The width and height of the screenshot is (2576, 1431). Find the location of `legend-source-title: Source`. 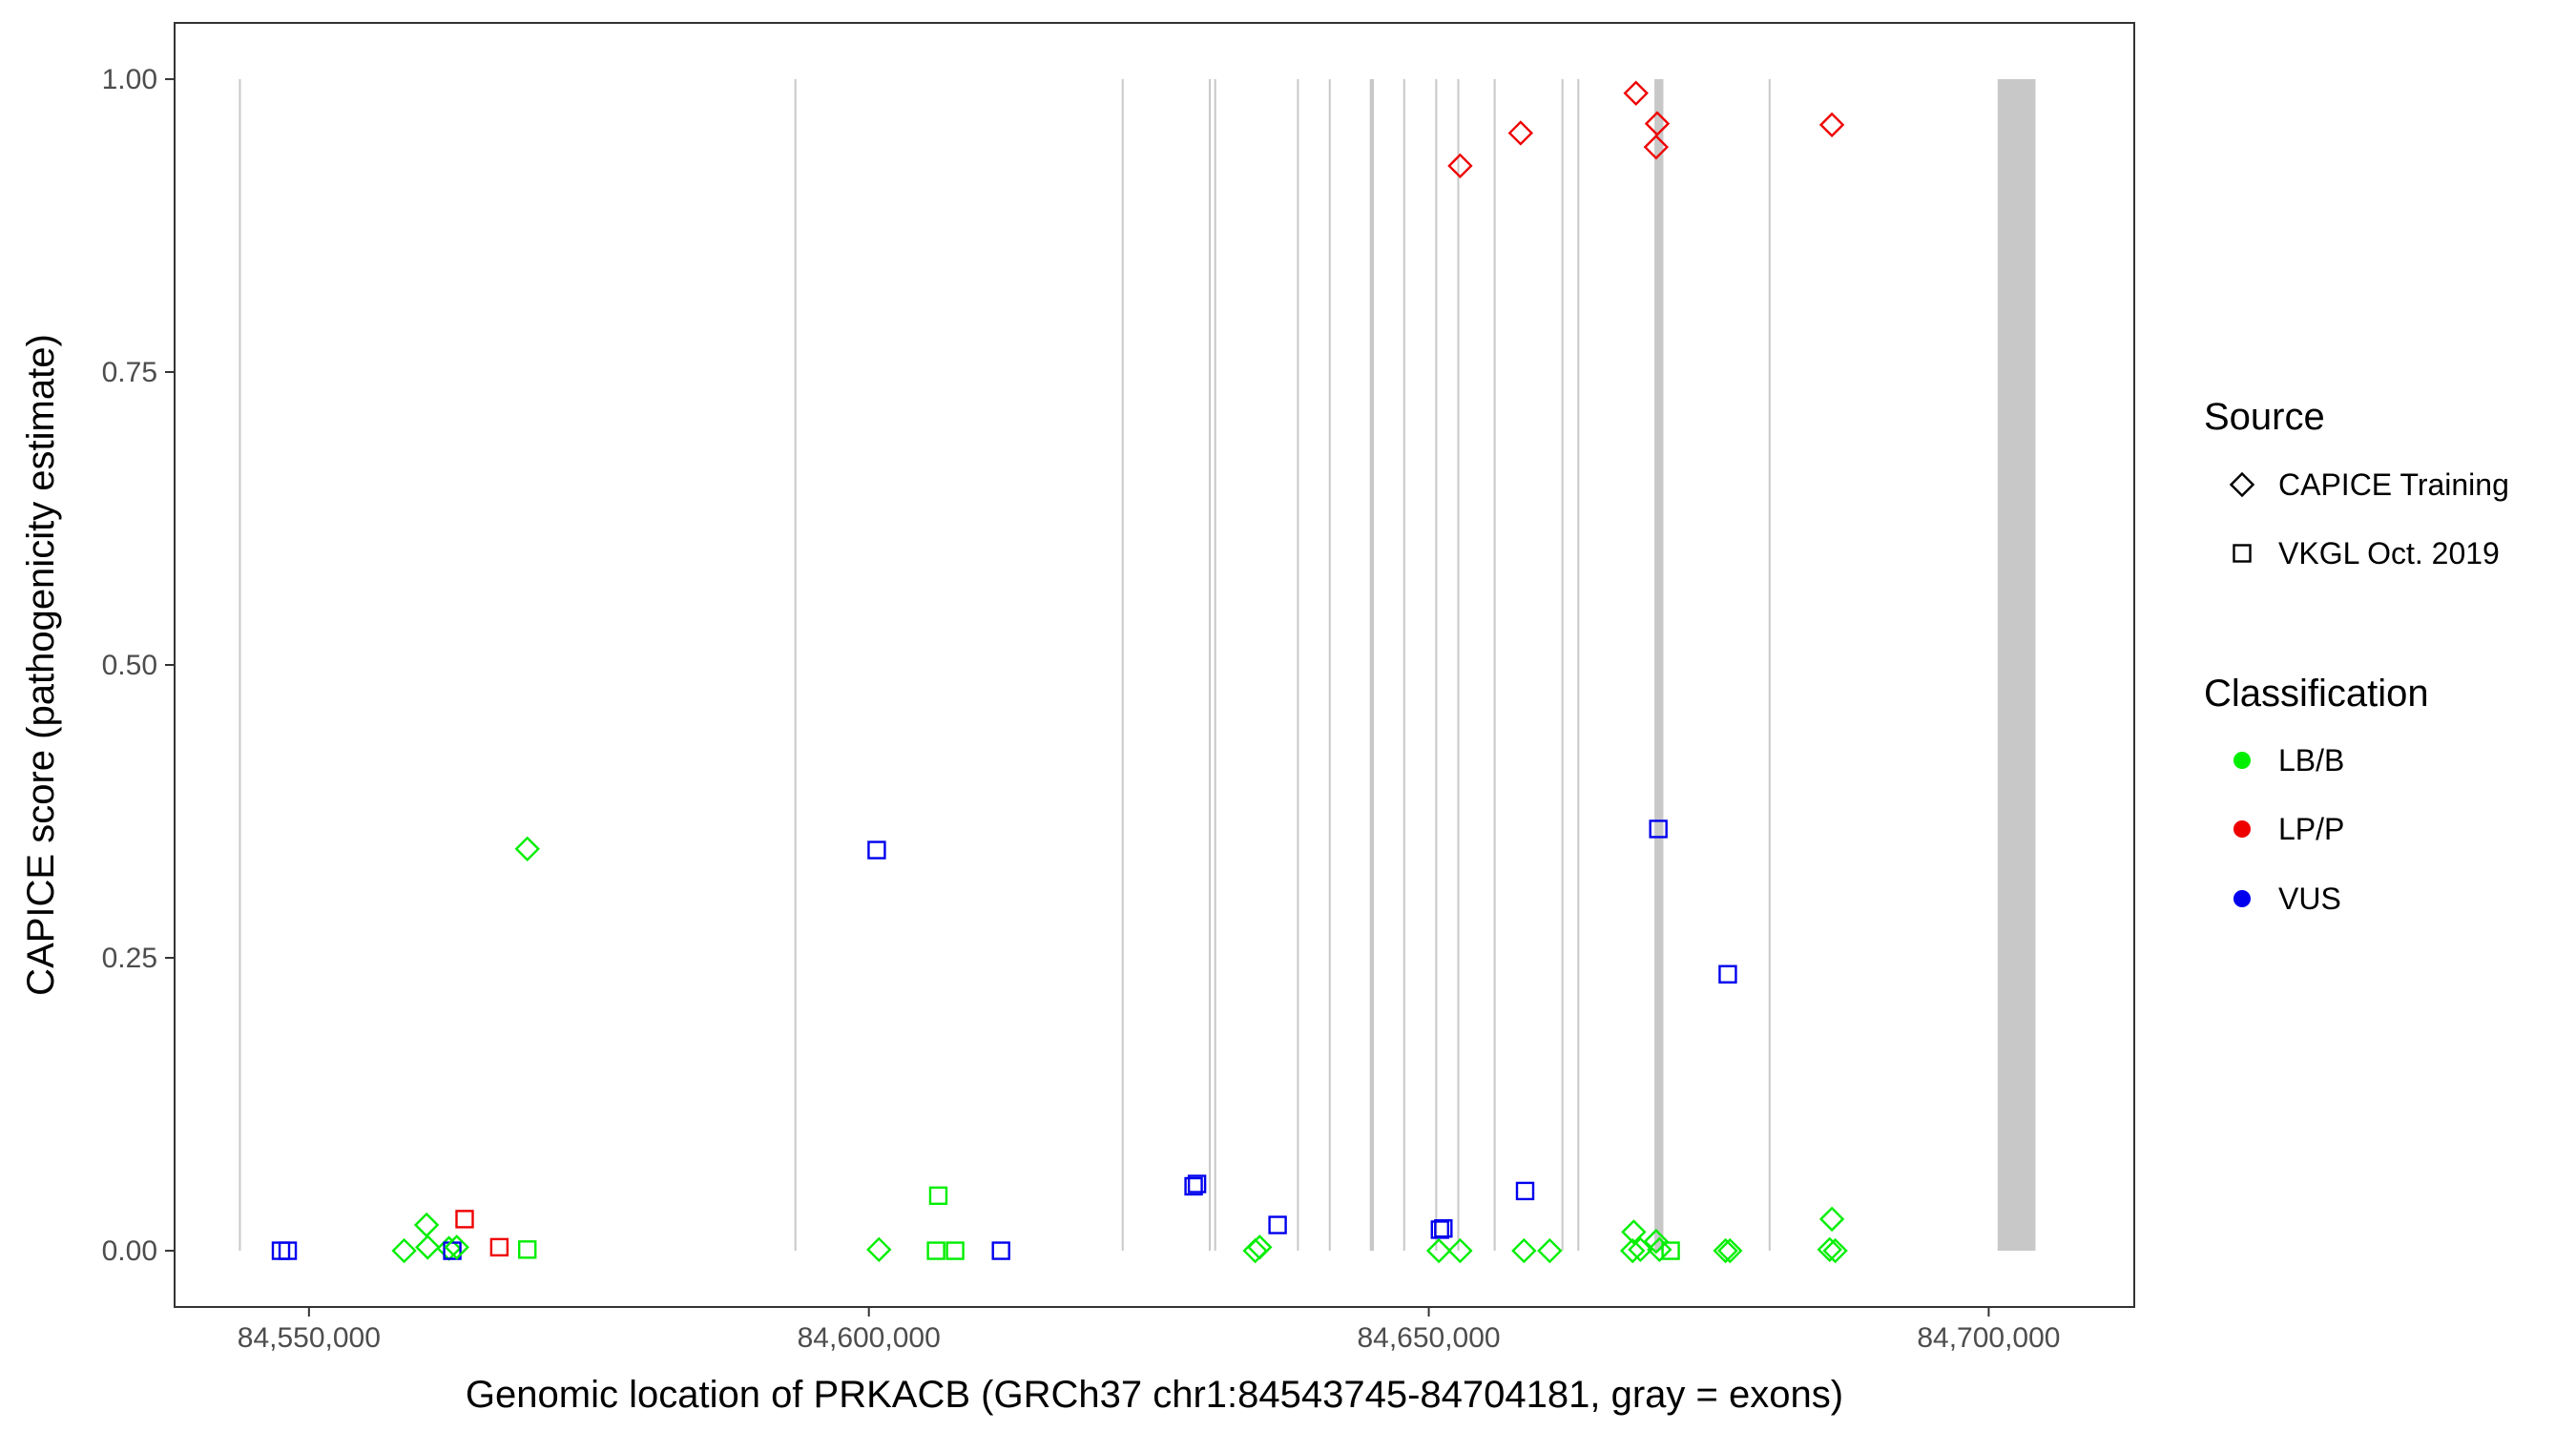

legend-source-title: Source is located at coordinates (2264, 417).